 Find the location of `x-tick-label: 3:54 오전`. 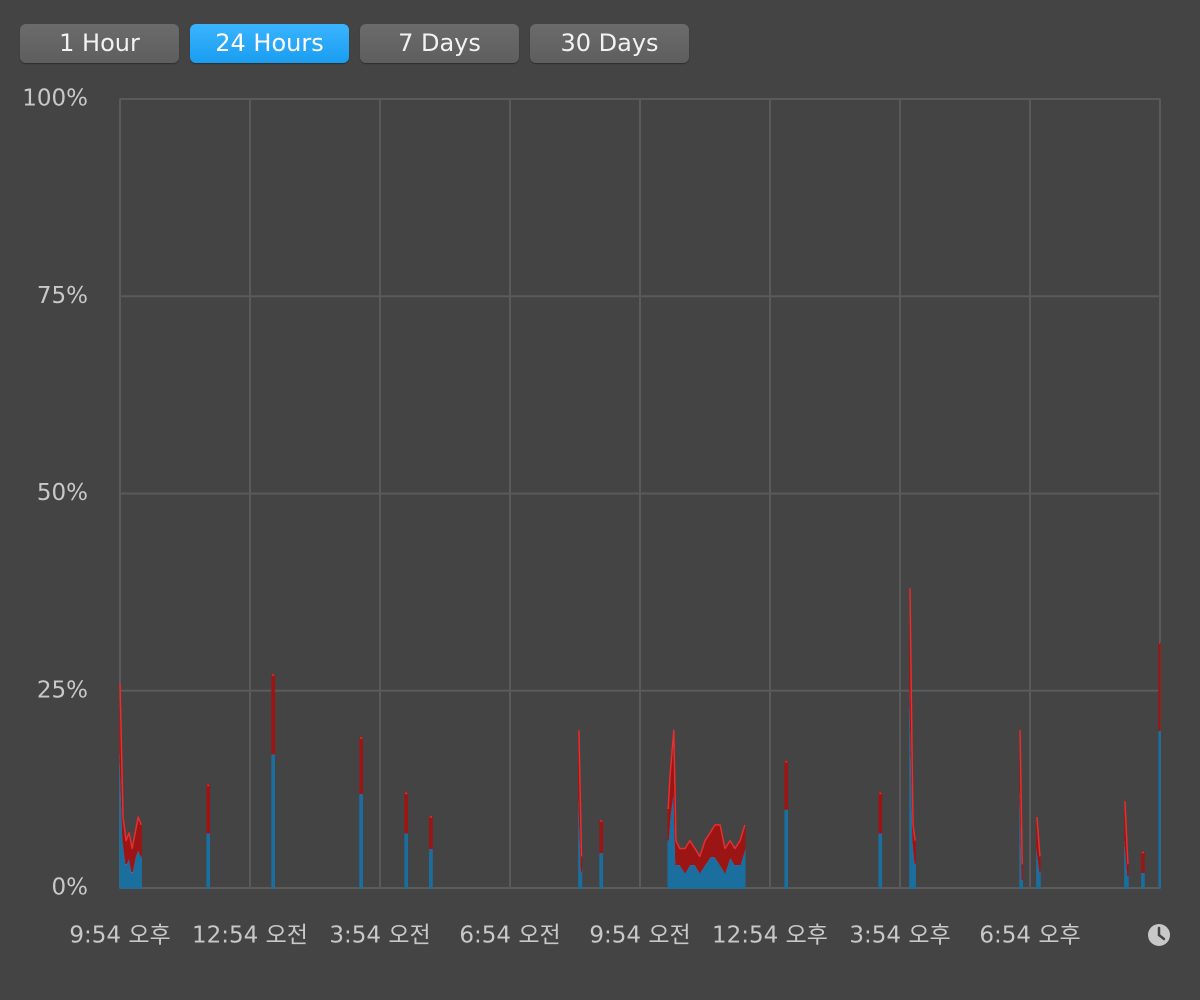

x-tick-label: 3:54 오전 is located at coordinates (379, 936).